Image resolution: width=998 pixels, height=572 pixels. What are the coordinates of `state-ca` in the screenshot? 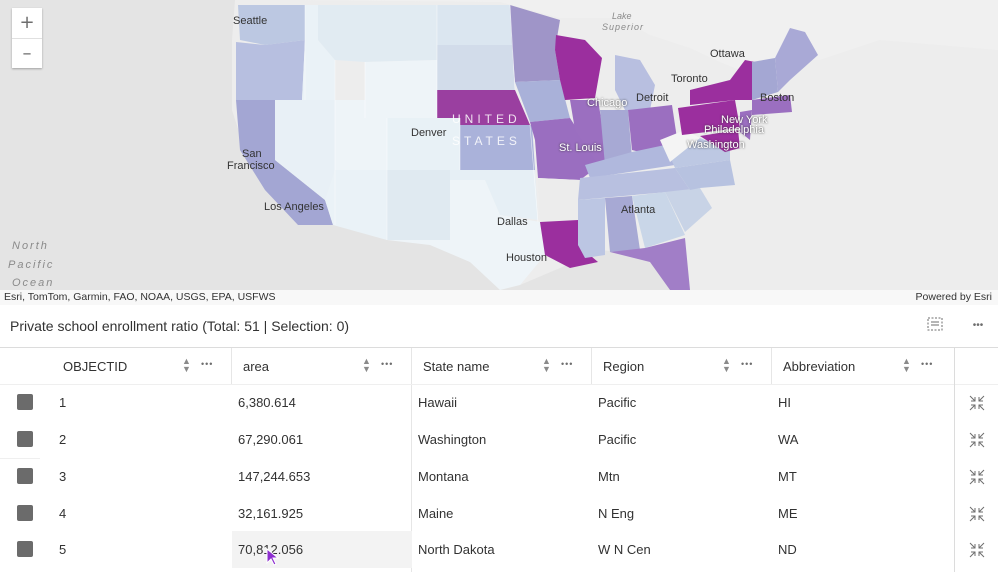 It's located at (284, 162).